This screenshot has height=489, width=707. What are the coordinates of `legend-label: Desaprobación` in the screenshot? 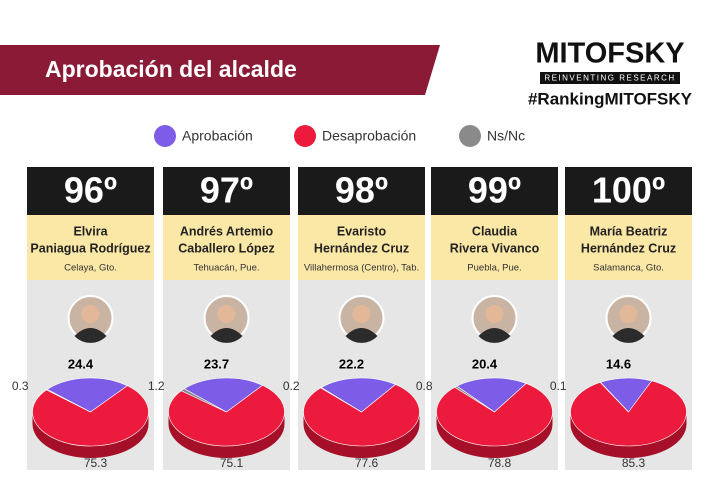 It's located at (369, 136).